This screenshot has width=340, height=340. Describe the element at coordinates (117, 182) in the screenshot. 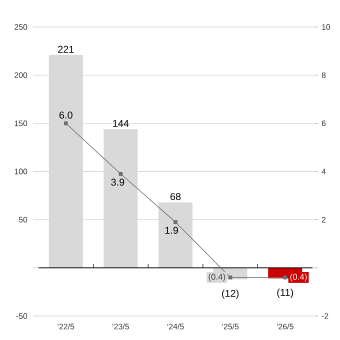

I see `data-label: 3.9` at that location.